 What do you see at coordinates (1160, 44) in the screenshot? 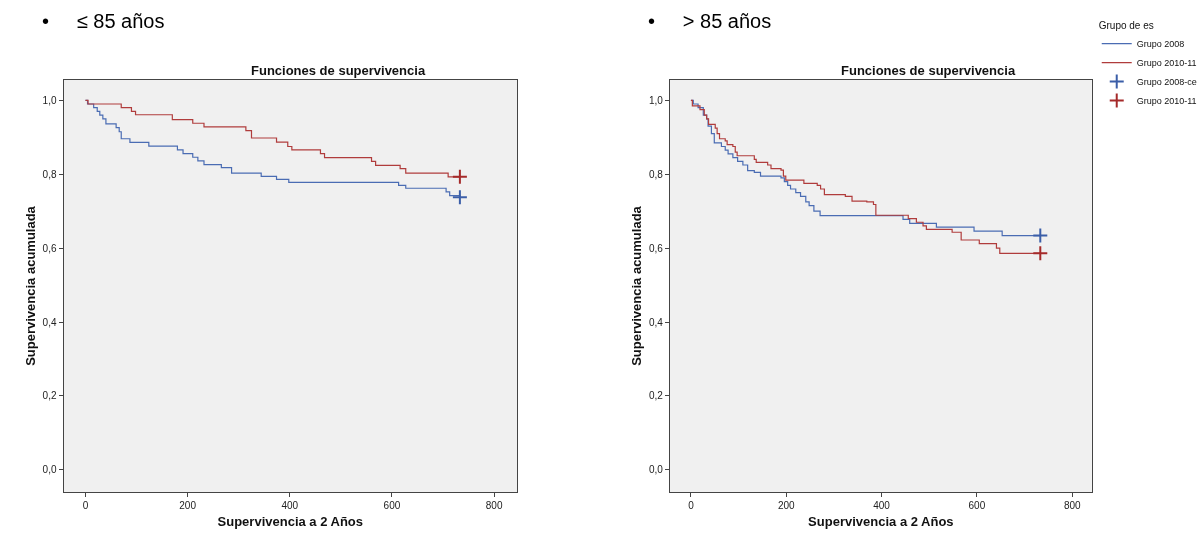
I see `legend-label: Grupo 2008` at bounding box center [1160, 44].